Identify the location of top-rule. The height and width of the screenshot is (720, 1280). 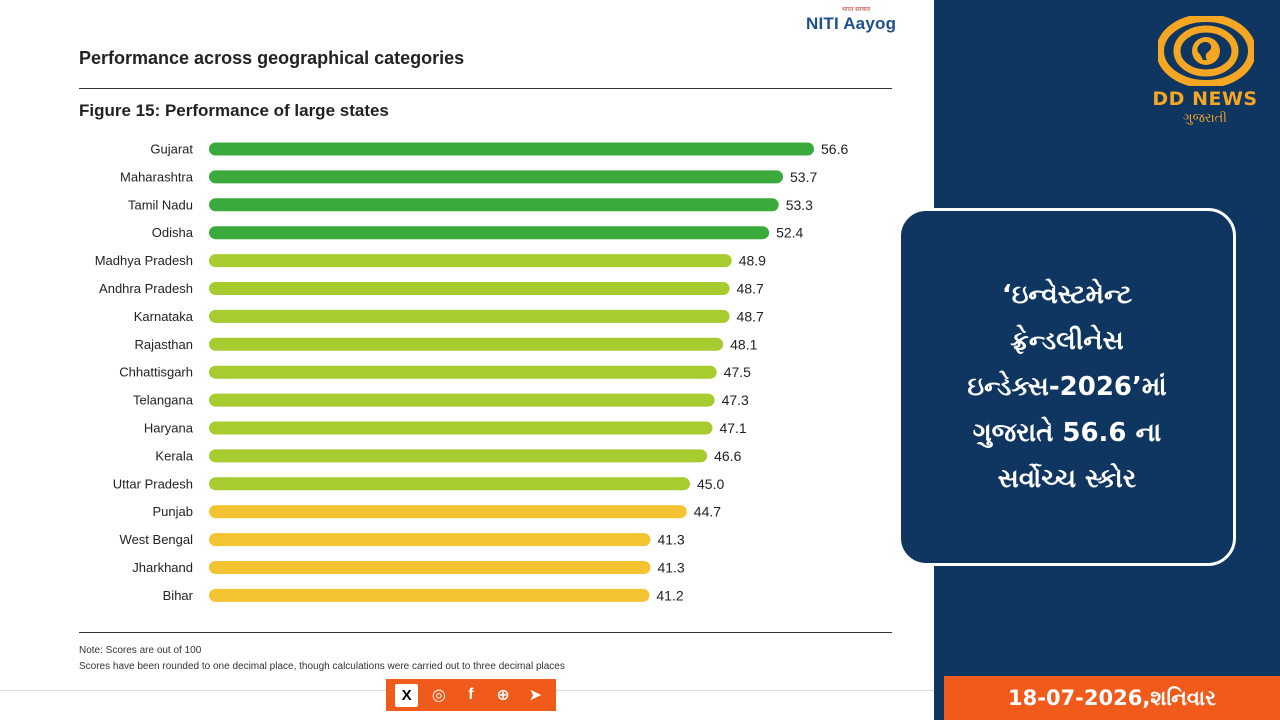
(485, 88).